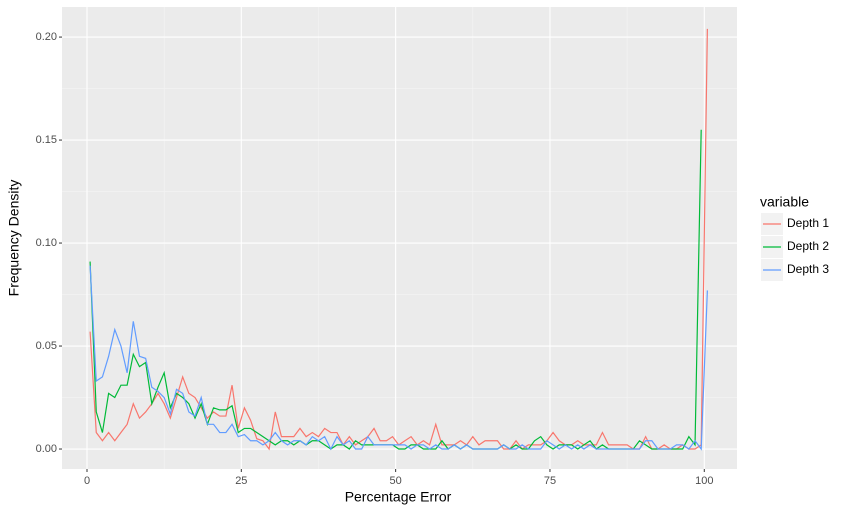 The image size is (847, 515). What do you see at coordinates (784, 202) in the screenshot?
I see `legend-title: variable` at bounding box center [784, 202].